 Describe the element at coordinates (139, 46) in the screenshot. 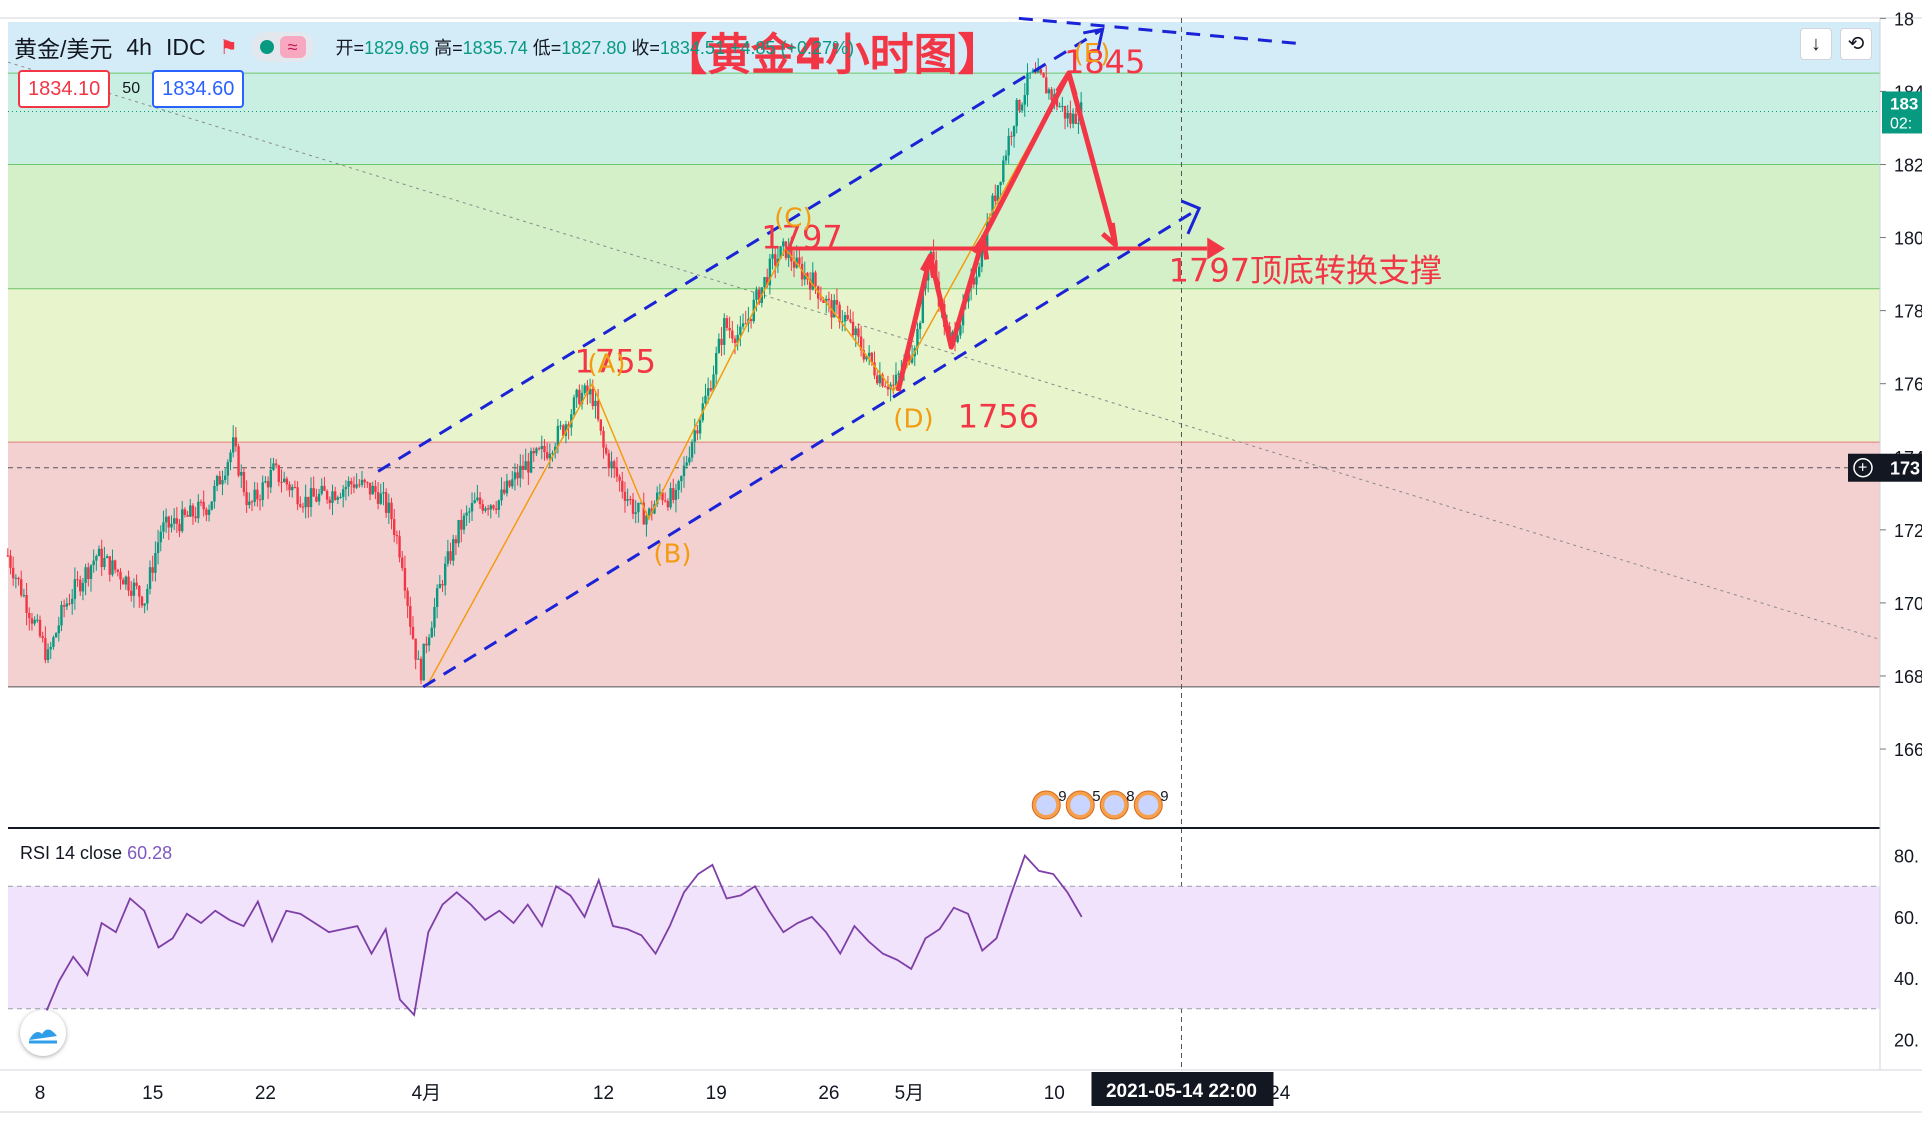

I see `interval-label: 4h` at that location.